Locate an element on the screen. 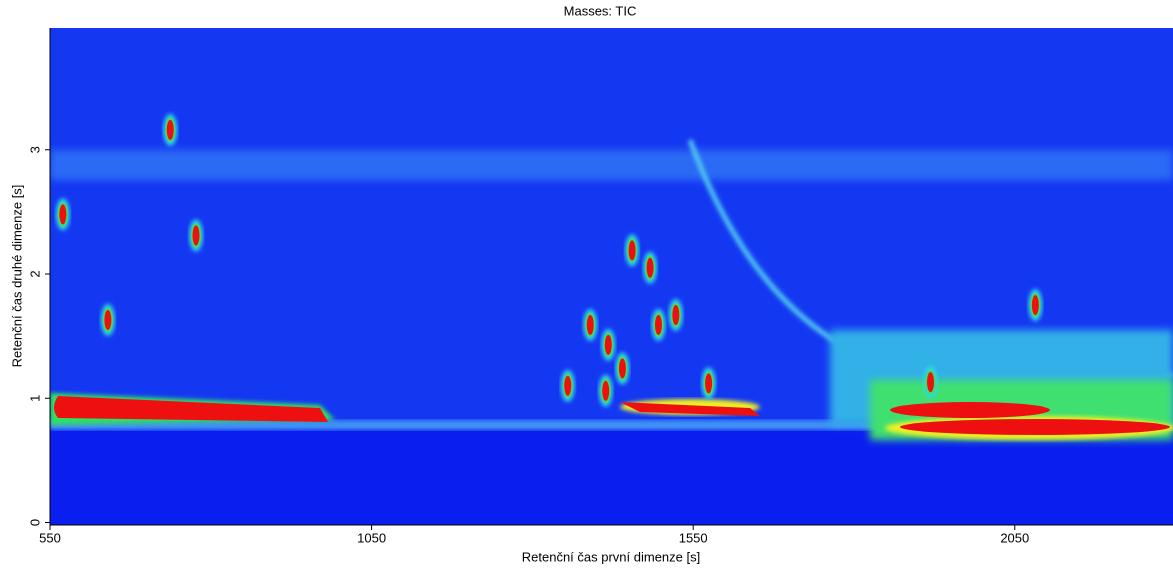 The height and width of the screenshot is (568, 1173). x-tick-label: 550 is located at coordinates (50, 537).